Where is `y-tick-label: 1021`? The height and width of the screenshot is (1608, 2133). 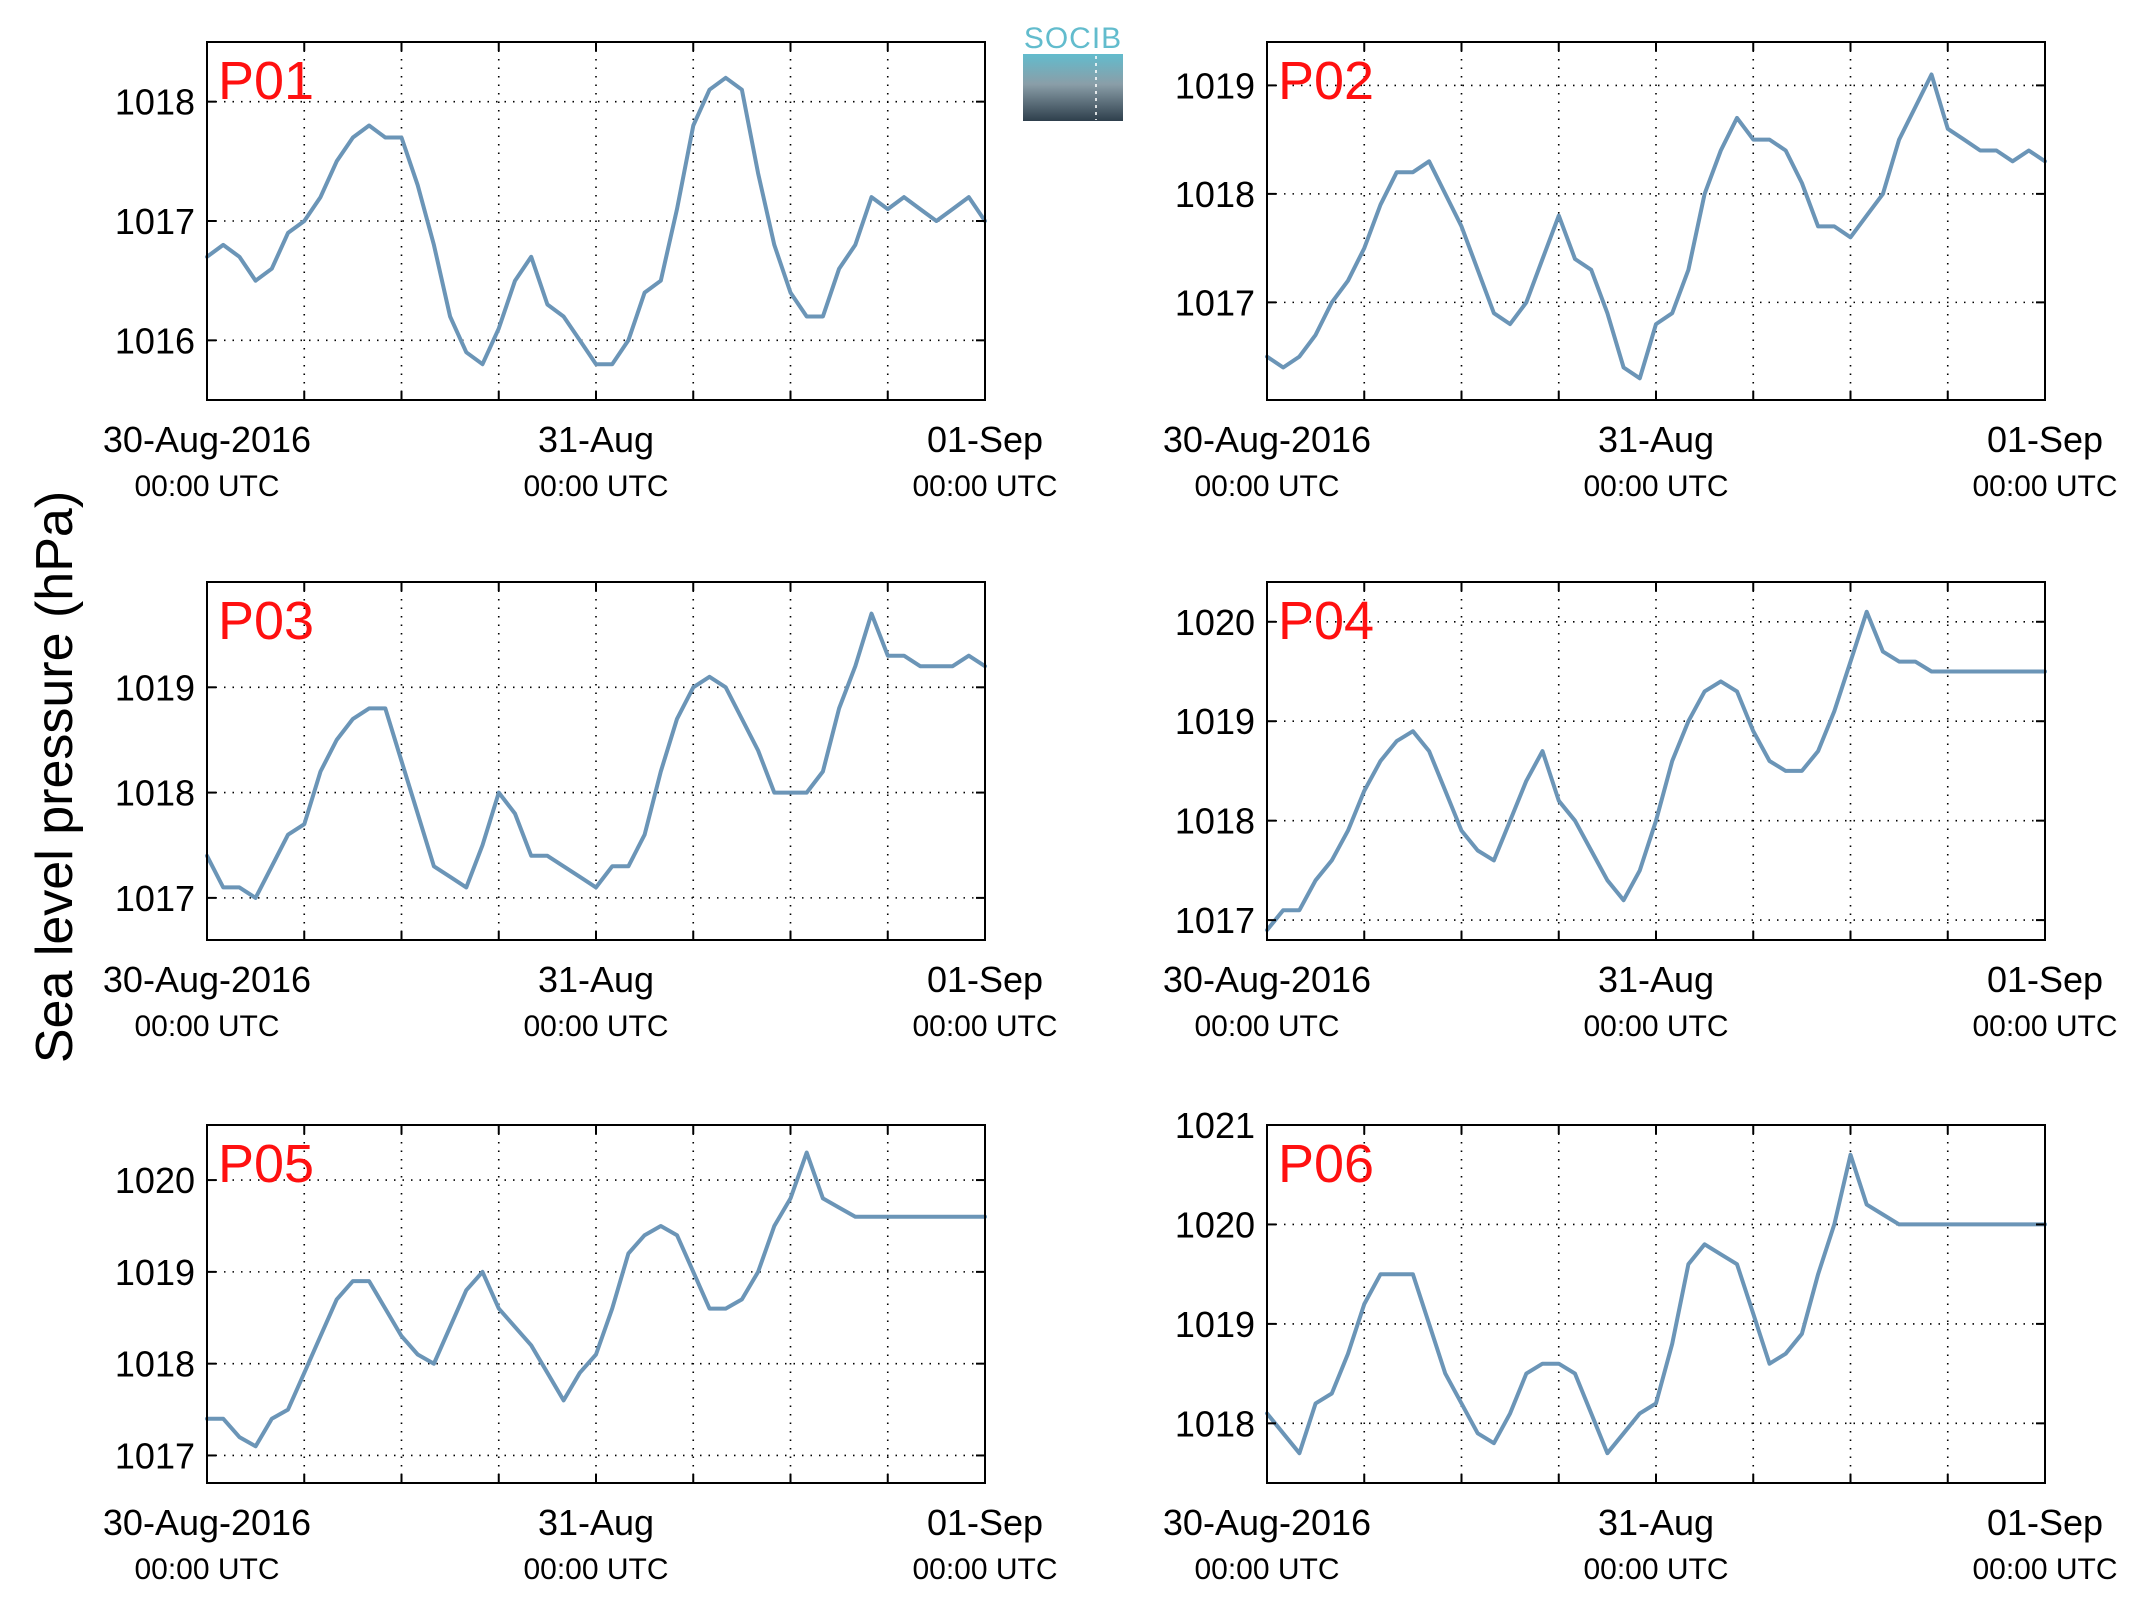 y-tick-label: 1021 is located at coordinates (1215, 1125).